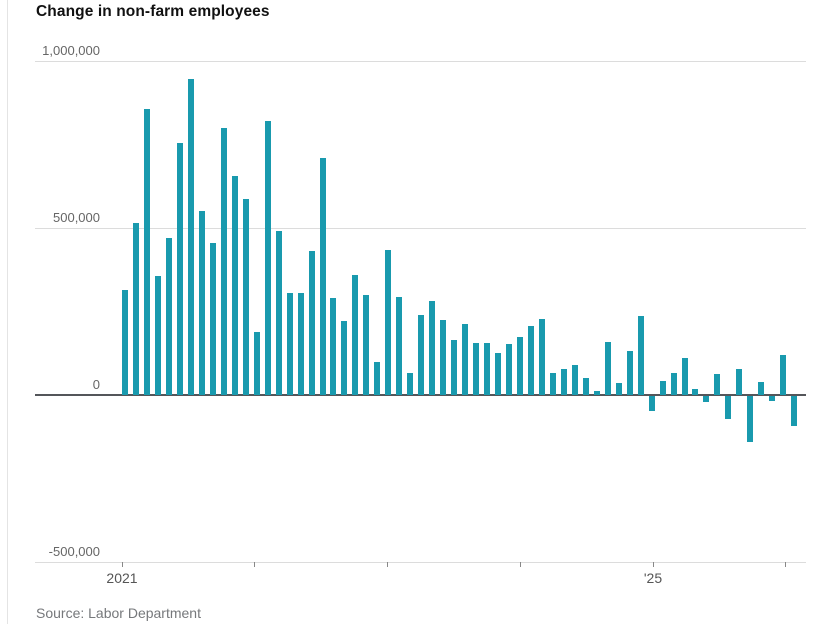 This screenshot has height=624, width=830. I want to click on x-axis-label: '25, so click(653, 578).